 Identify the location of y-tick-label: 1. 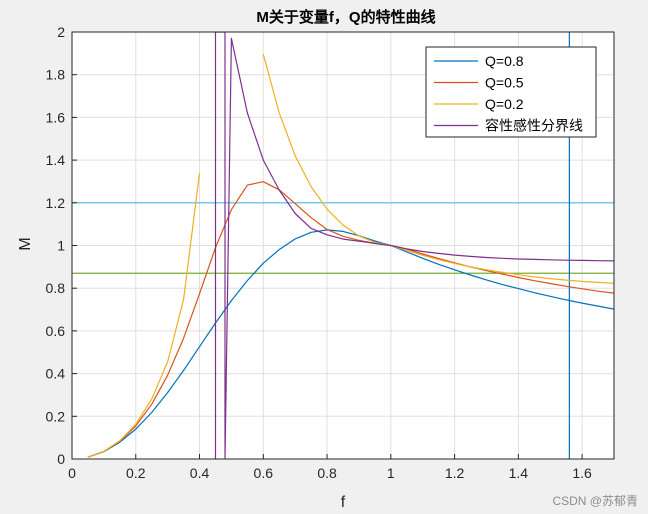
(61, 246).